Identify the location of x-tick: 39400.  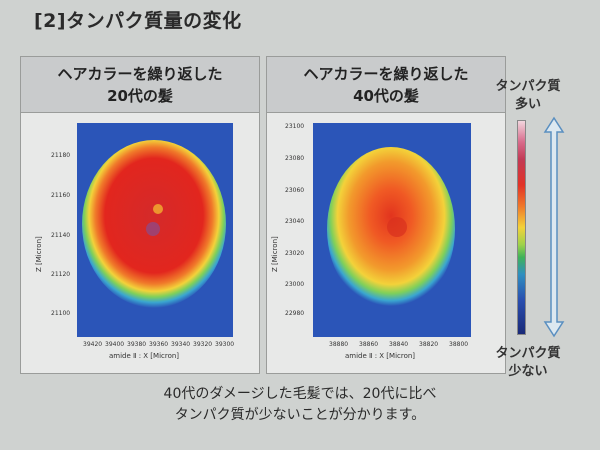
(115, 344).